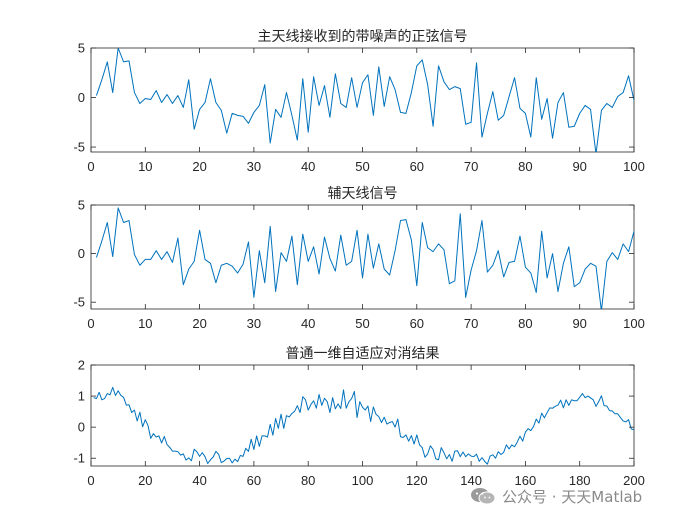  Describe the element at coordinates (483, 496) in the screenshot. I see `wechat-icon` at that location.